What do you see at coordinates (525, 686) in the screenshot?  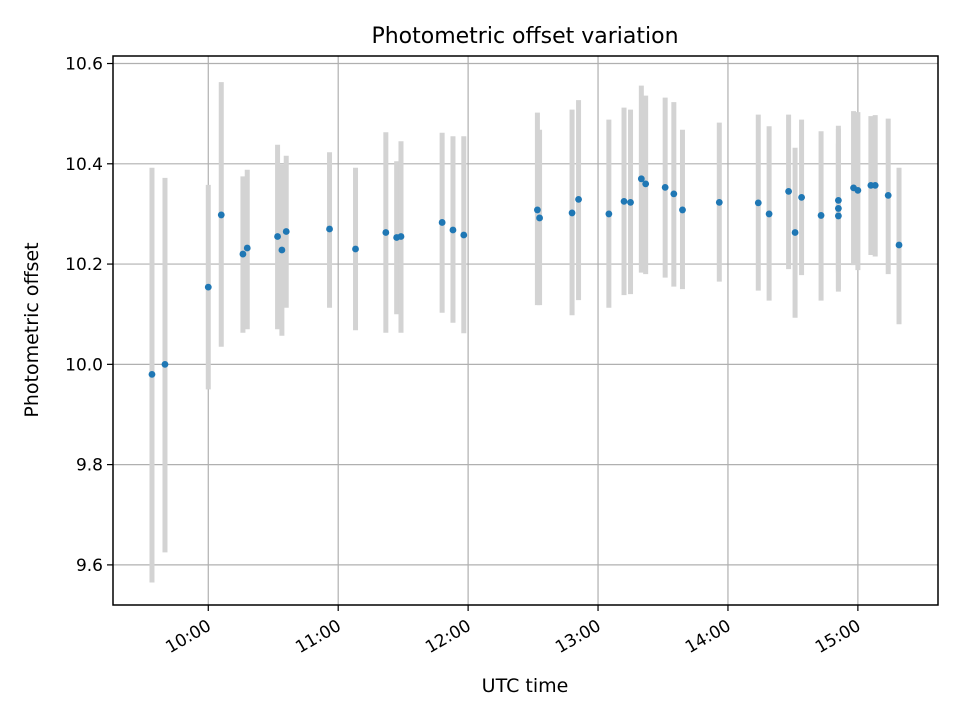 I see `x-axis-label: UTC time` at bounding box center [525, 686].